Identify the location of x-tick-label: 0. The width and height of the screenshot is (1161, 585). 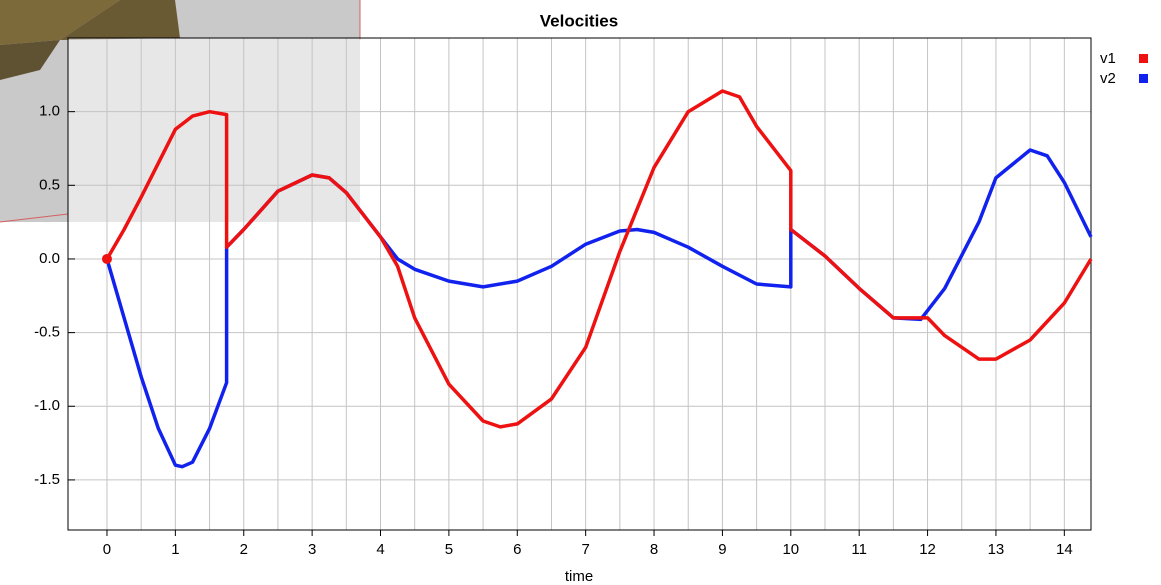
(107, 549).